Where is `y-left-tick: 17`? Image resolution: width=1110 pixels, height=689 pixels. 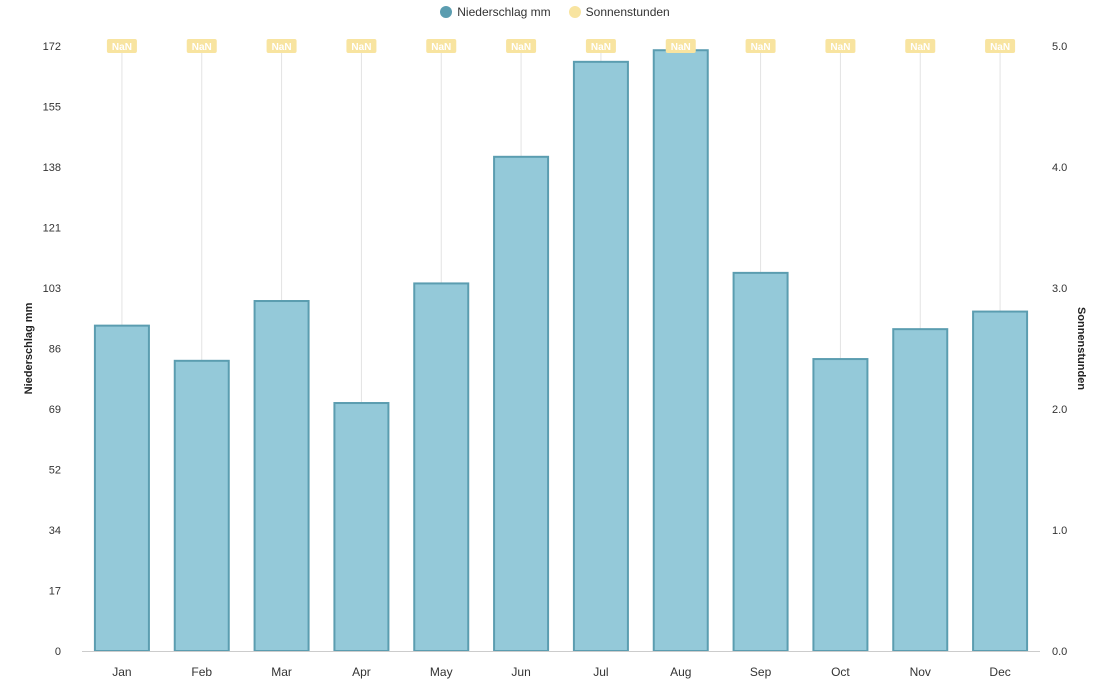 y-left-tick: 17 is located at coordinates (55, 592).